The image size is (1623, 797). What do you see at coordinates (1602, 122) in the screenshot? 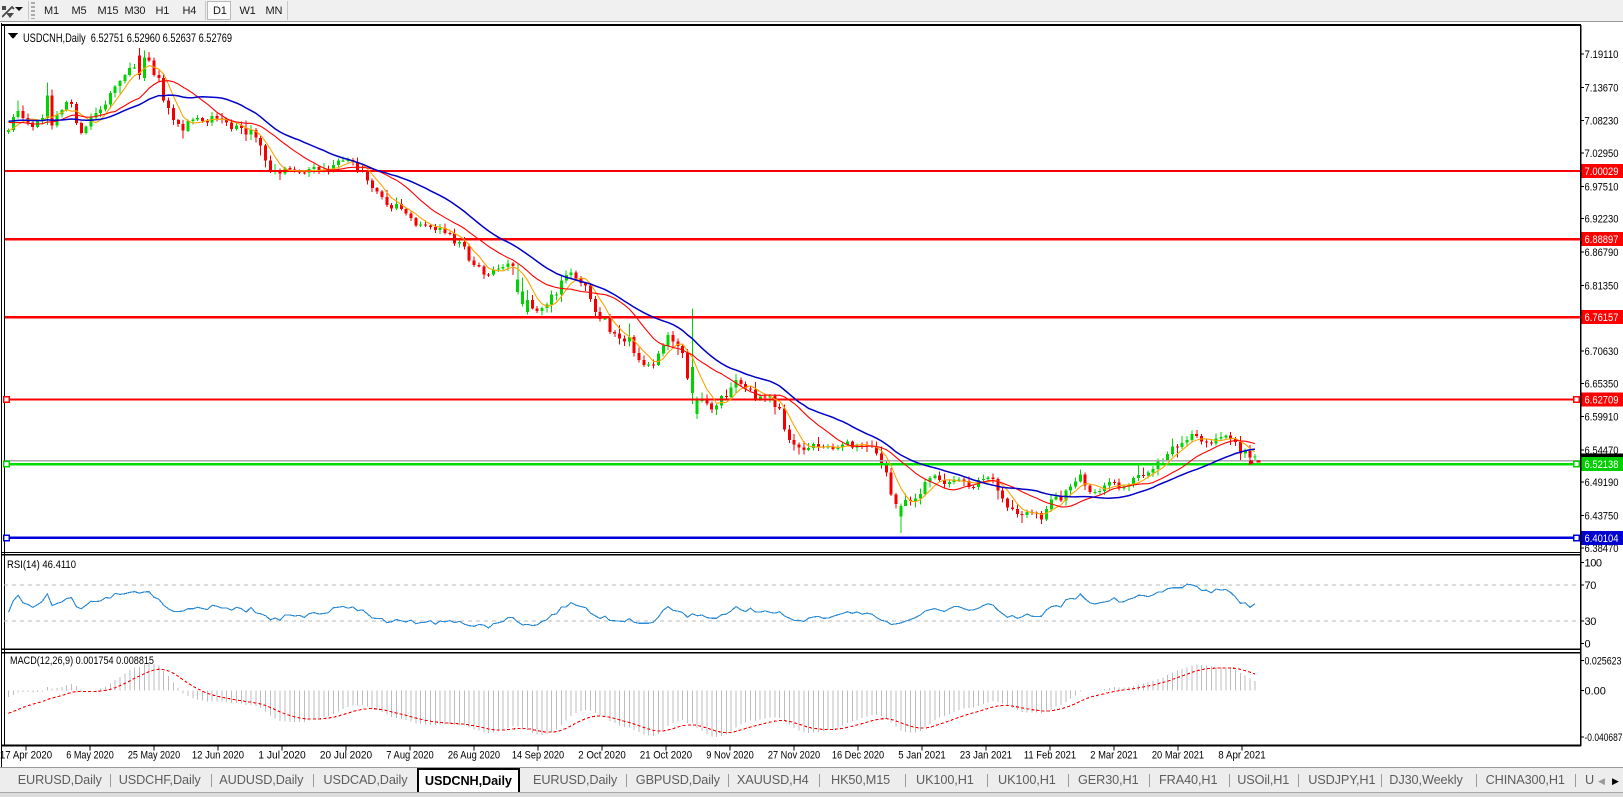
I see `svg-text: 7.08230` at bounding box center [1602, 122].